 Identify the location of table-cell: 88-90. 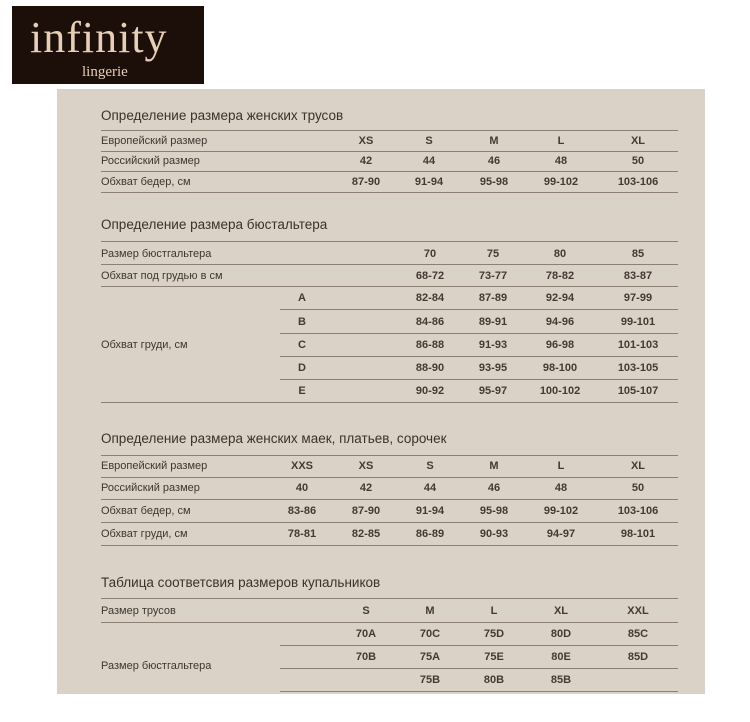
(430, 368).